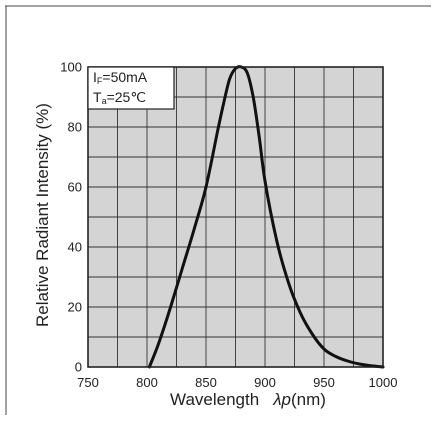  What do you see at coordinates (281, 399) in the screenshot?
I see `x-axis-label-symbol: λp` at bounding box center [281, 399].